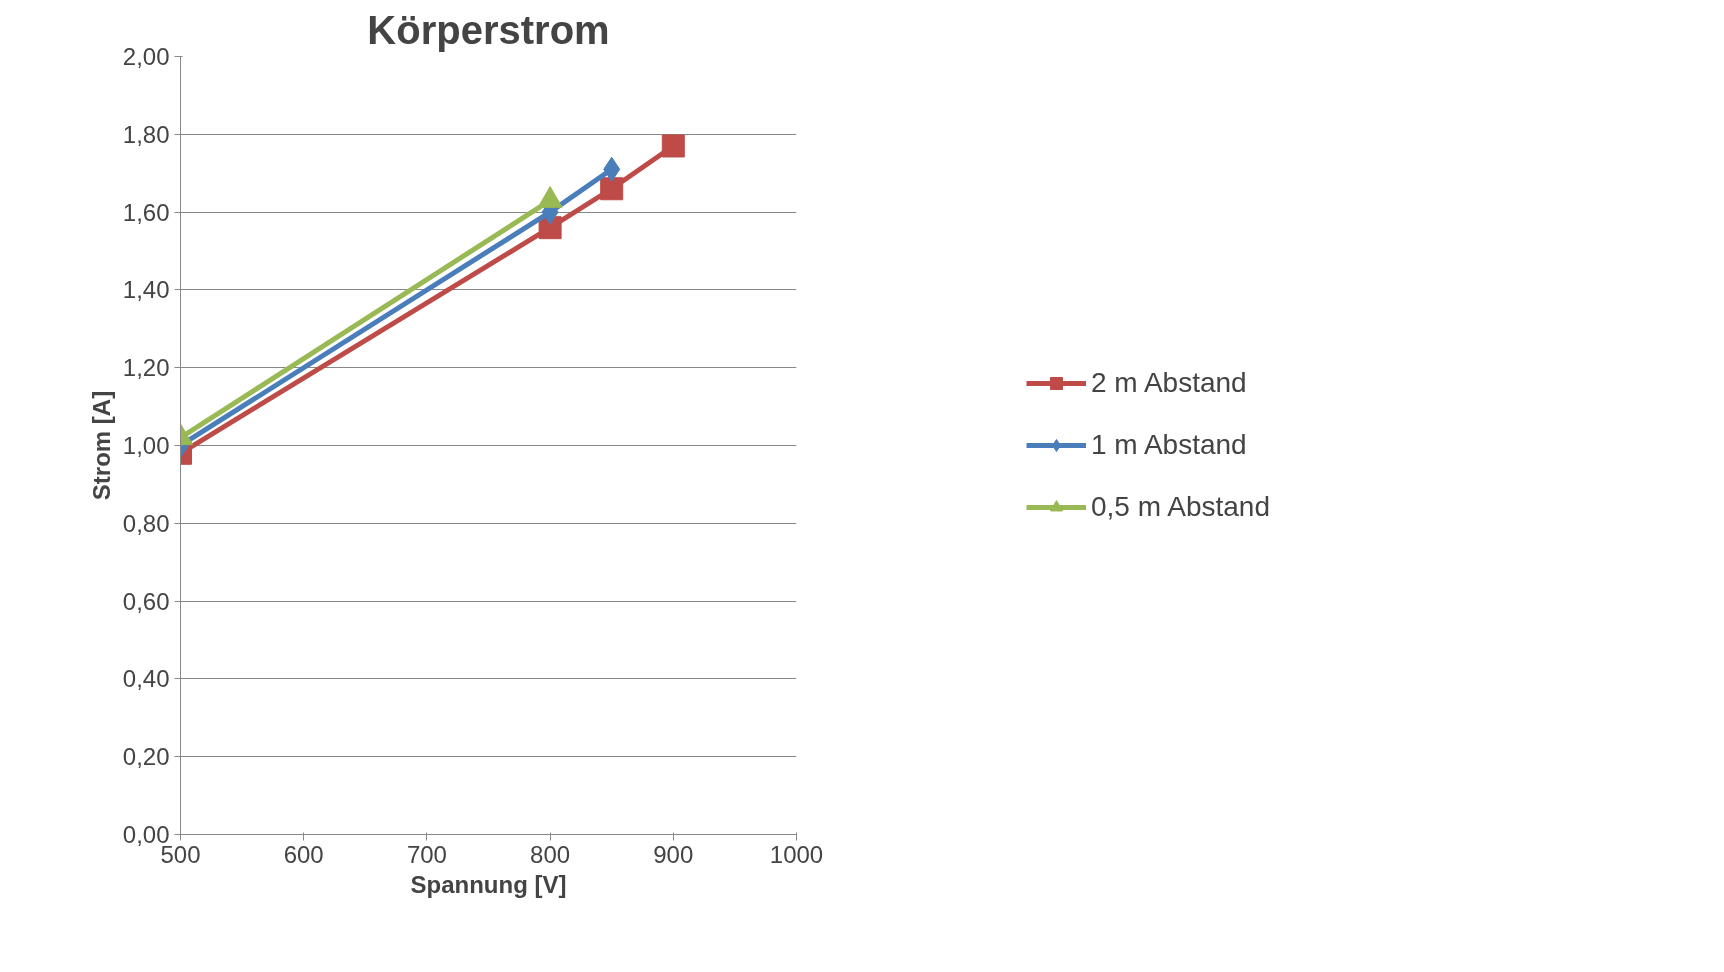  Describe the element at coordinates (146, 601) in the screenshot. I see `y-tick-label: 0,60` at that location.